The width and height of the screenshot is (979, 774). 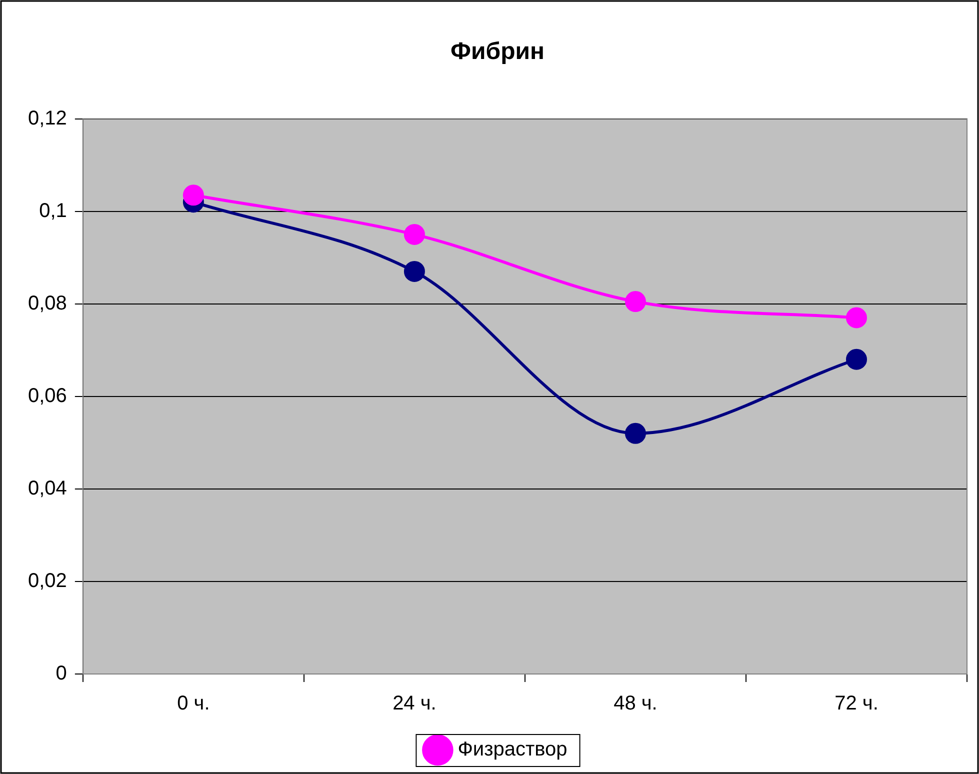 I want to click on y-tick-label: 0,08, so click(x=47, y=303).